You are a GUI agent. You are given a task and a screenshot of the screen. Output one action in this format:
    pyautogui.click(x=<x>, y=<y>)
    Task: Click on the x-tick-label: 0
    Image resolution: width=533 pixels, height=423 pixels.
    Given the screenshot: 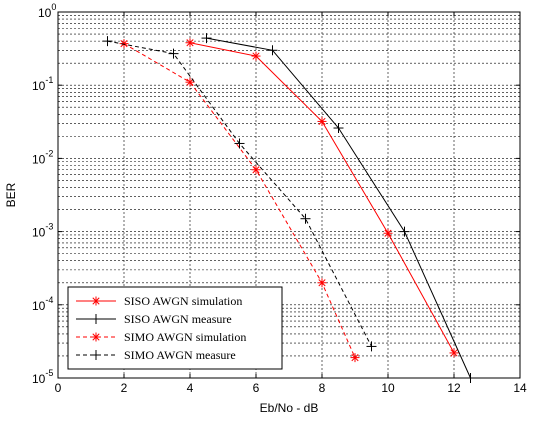 What is the action you would take?
    pyautogui.click(x=58, y=388)
    